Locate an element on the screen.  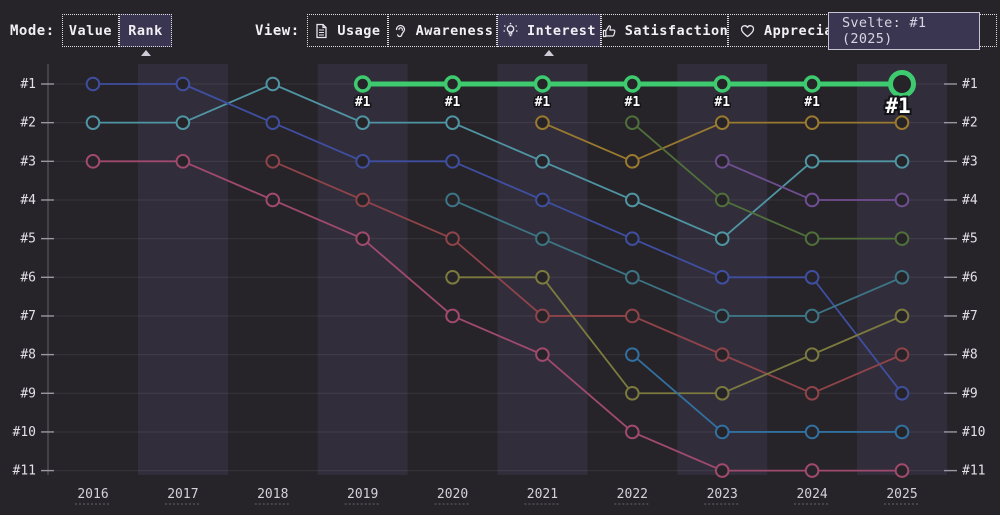
view-awareness-label: Awareness is located at coordinates (454, 30).